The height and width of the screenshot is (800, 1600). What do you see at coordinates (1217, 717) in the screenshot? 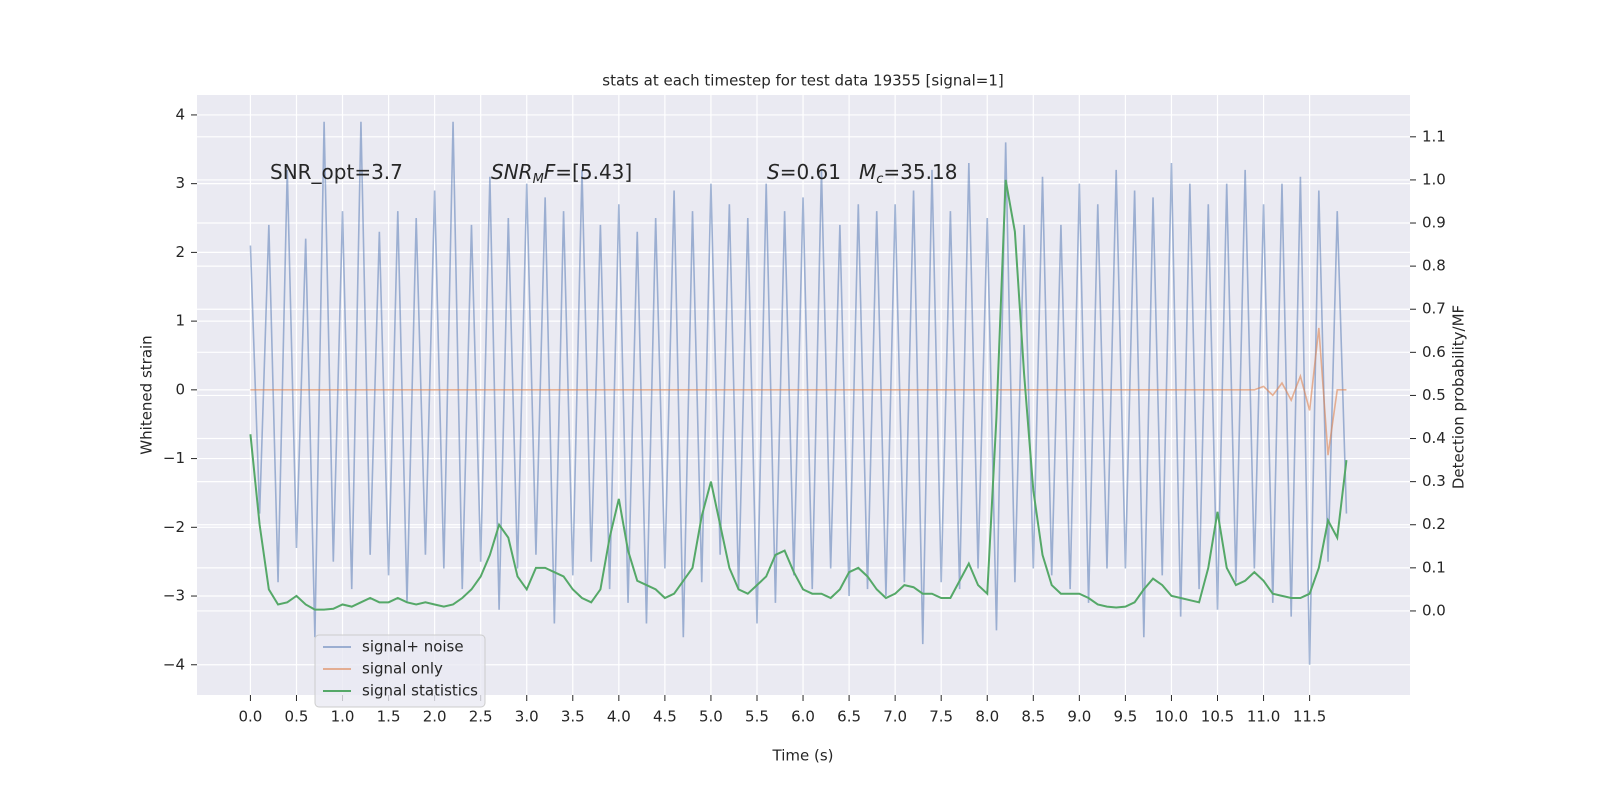
I see `x-tick-label: 10.5` at bounding box center [1217, 717].